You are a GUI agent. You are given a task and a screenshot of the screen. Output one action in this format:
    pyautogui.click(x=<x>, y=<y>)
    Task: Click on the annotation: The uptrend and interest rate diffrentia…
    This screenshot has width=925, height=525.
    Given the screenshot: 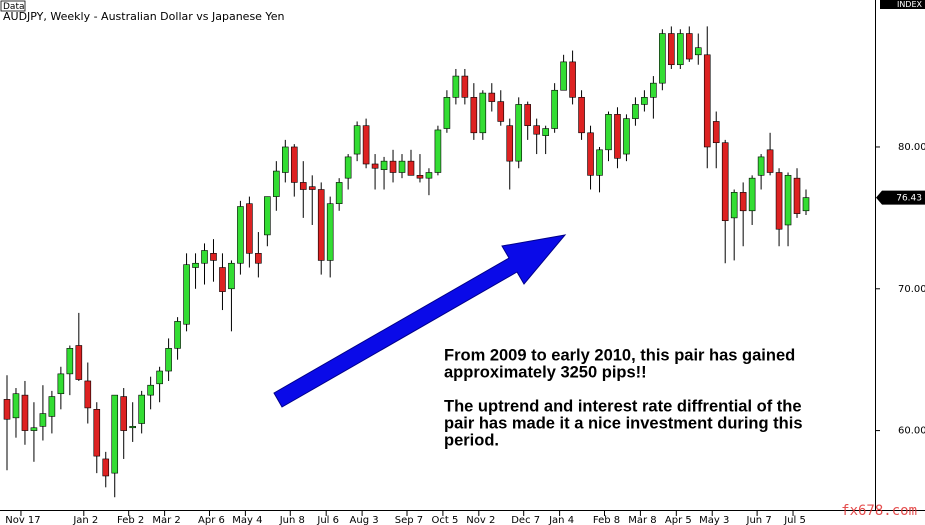 What is the action you would take?
    pyautogui.click(x=623, y=406)
    